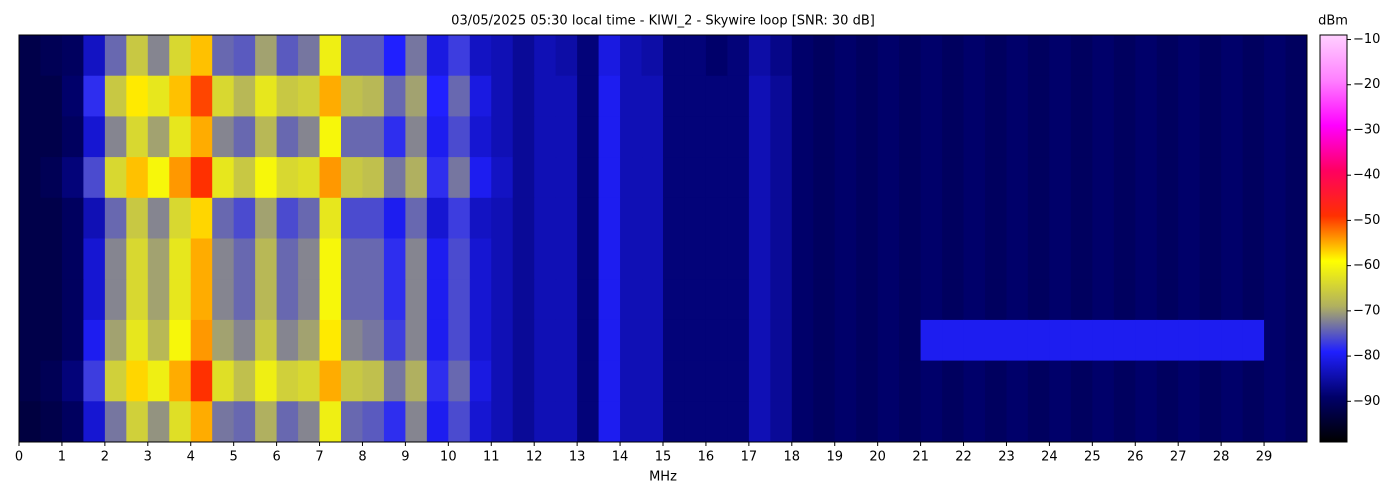 The image size is (1400, 500). I want to click on colorbar-tick-label: −30, so click(1366, 129).